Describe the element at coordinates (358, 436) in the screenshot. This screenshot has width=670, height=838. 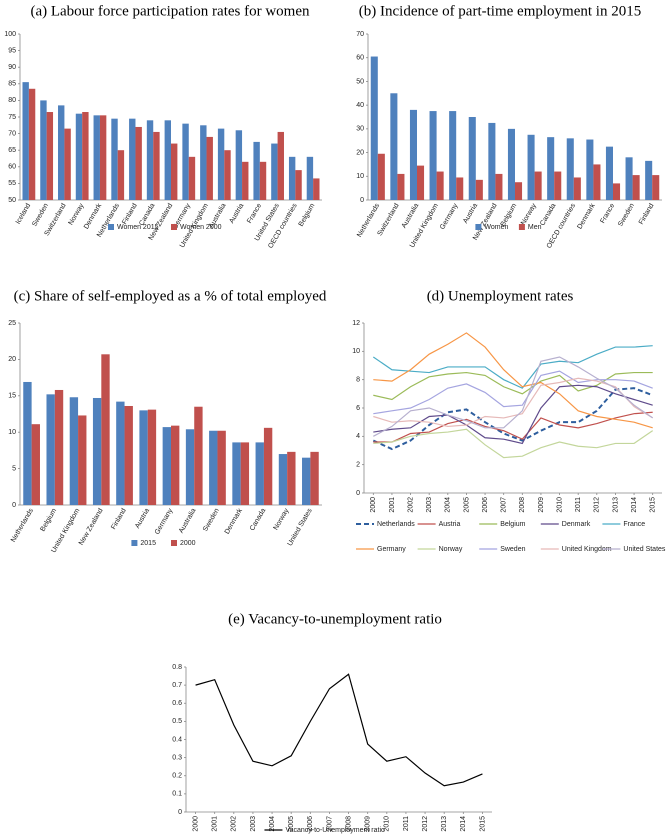
I see `y-tick-label: 4` at that location.